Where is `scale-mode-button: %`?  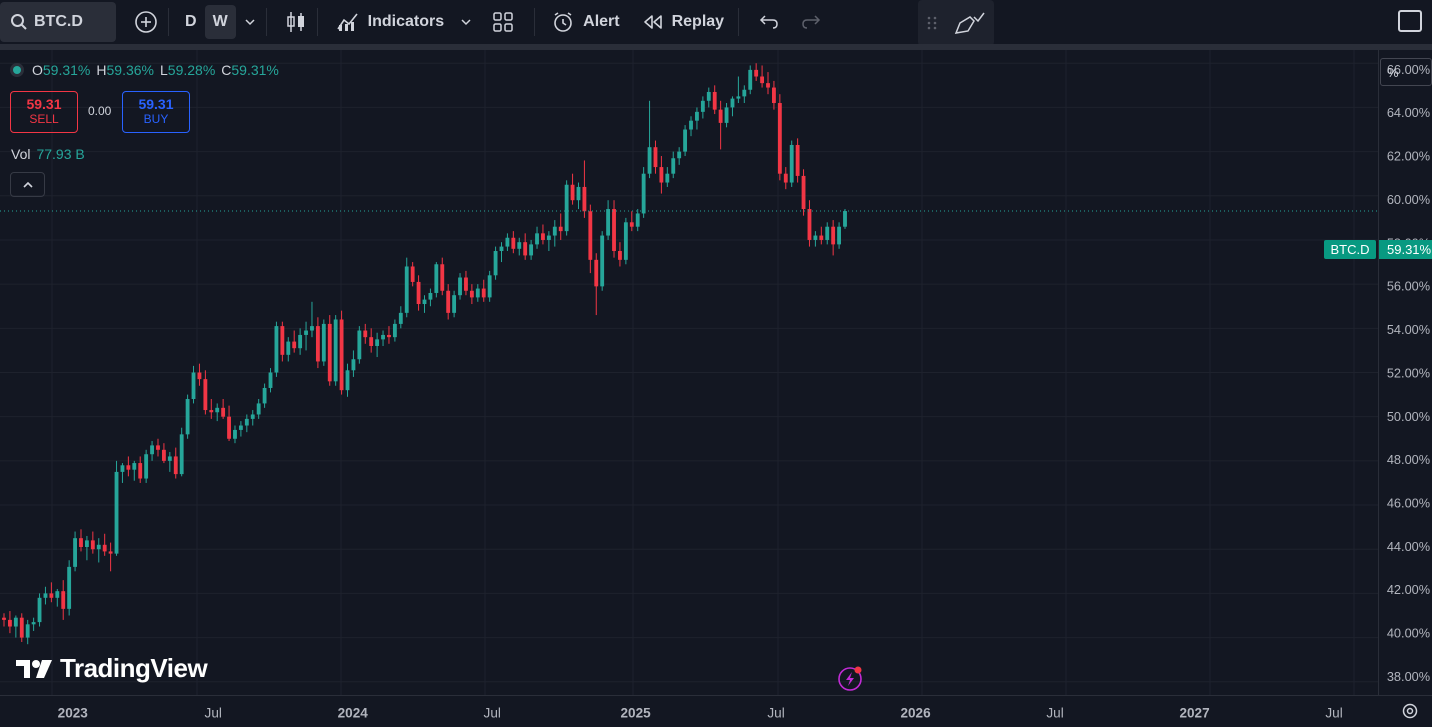
scale-mode-button: % is located at coordinates (1406, 72).